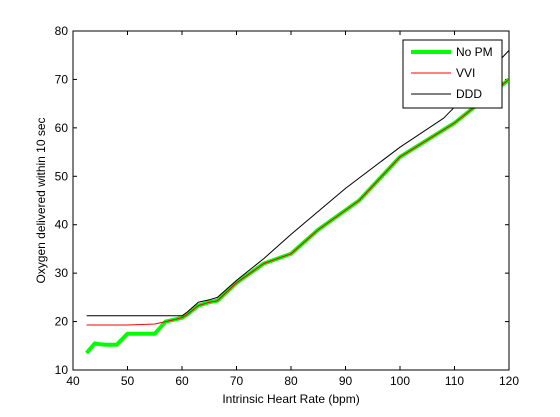 The image size is (560, 417). What do you see at coordinates (469, 94) in the screenshot?
I see `legend-label-ddd: DDD` at bounding box center [469, 94].